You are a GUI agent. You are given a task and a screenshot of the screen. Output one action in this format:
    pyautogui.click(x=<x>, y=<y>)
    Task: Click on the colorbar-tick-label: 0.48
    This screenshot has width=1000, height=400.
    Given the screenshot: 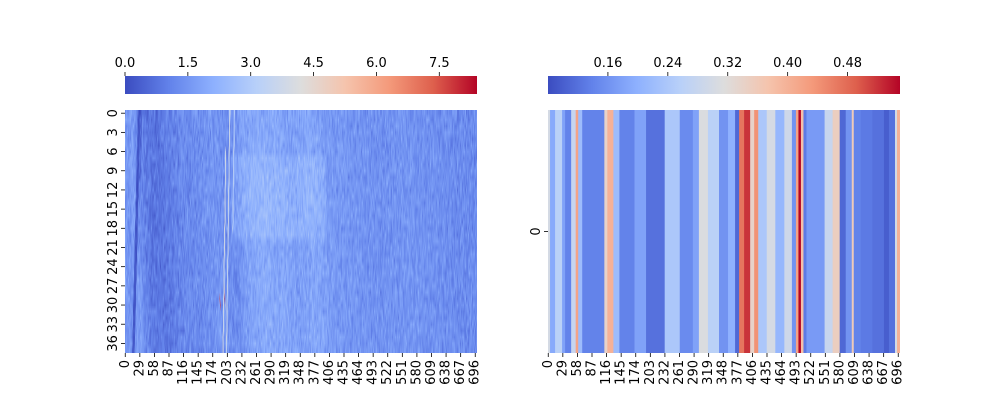 What is the action you would take?
    pyautogui.click(x=847, y=63)
    